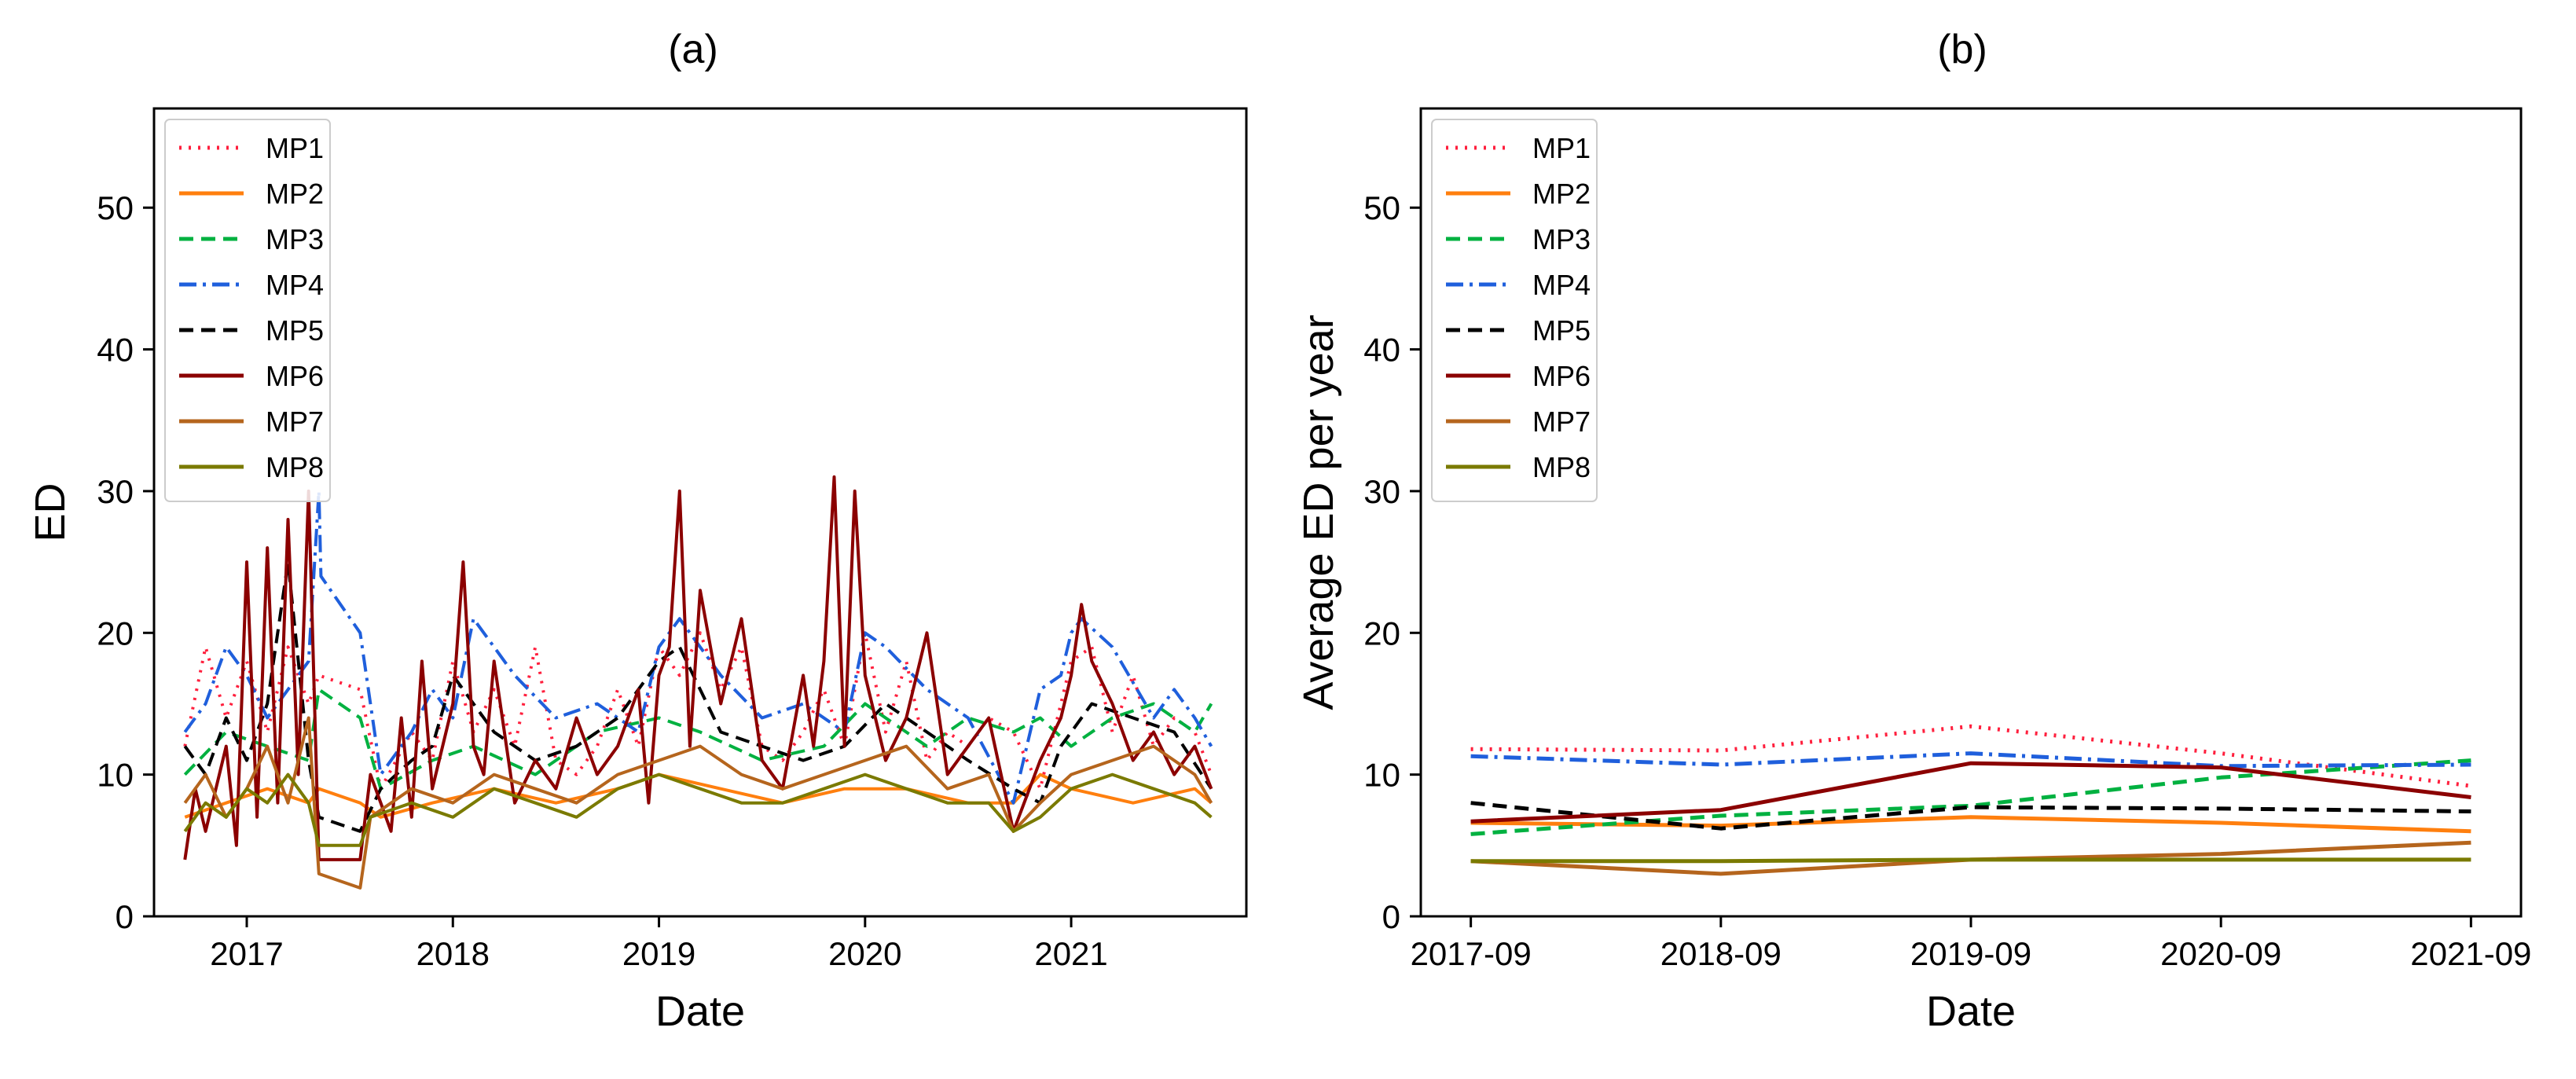  Describe the element at coordinates (1381, 775) in the screenshot. I see `panel-b-y-tick-label: 10` at that location.